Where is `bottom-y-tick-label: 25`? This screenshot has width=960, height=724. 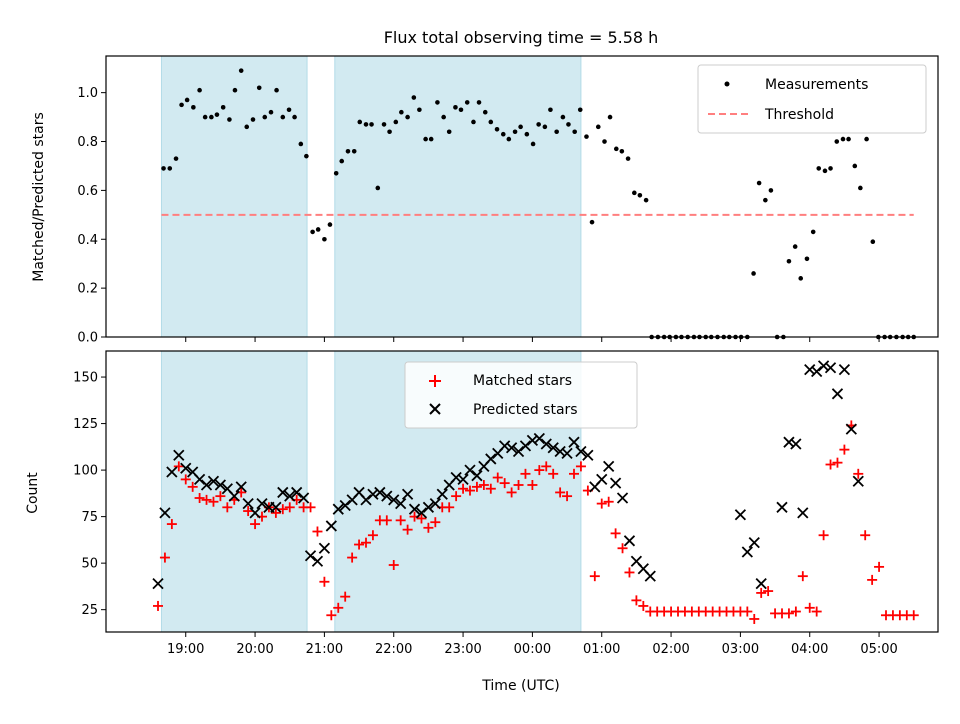
bottom-y-tick-label: 25 is located at coordinates (89, 610).